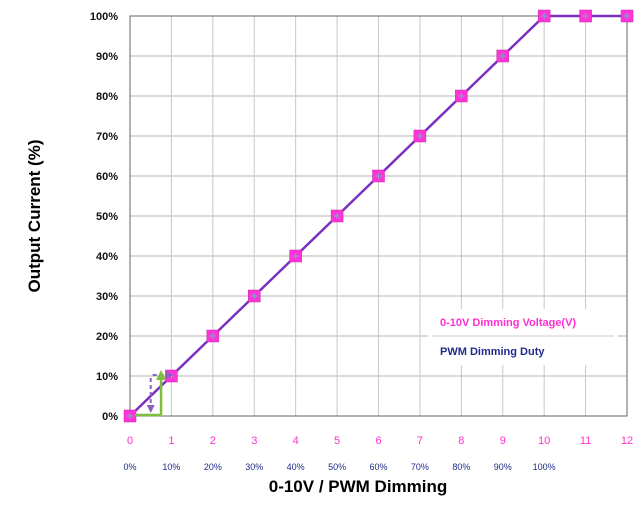 The height and width of the screenshot is (505, 642). Describe the element at coordinates (110, 417) in the screenshot. I see `y-tick-label: 0%` at that location.